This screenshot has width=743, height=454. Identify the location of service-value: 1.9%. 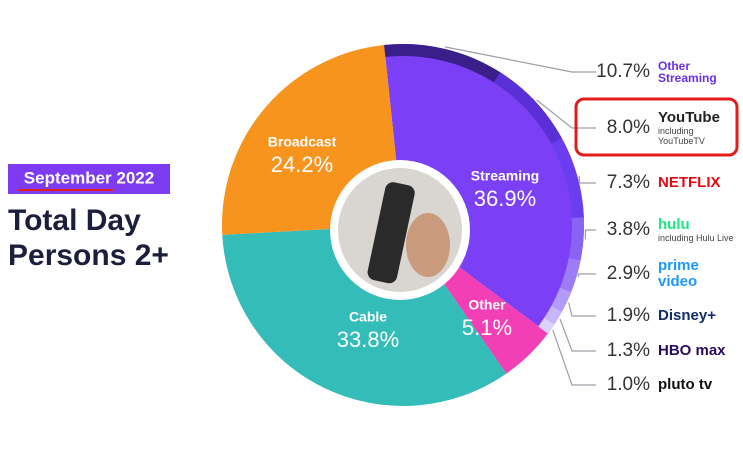
(628, 315).